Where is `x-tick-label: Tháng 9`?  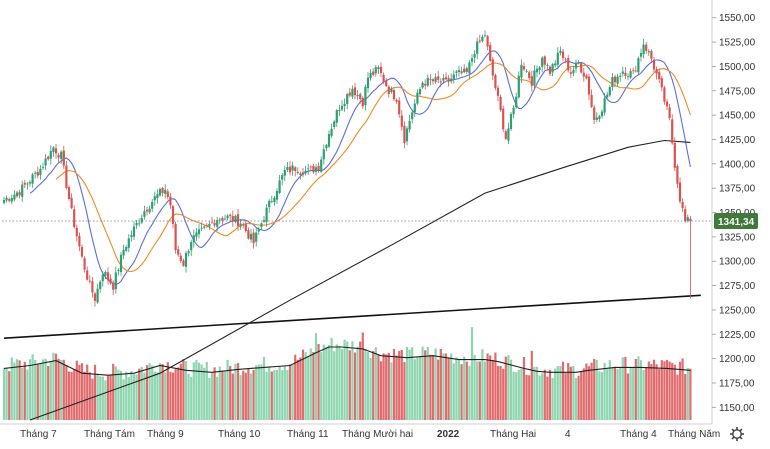
x-tick-label: Tháng 9 is located at coordinates (165, 434).